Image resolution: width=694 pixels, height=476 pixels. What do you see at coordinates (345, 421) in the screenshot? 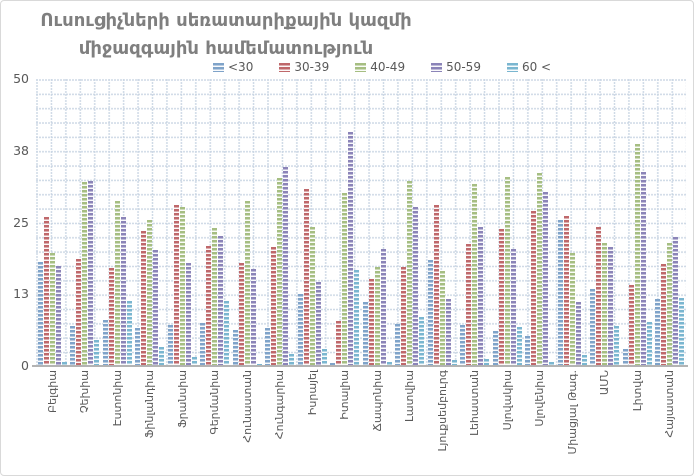
I see `x-axis-label-cell: Իտալիա` at bounding box center [345, 421].